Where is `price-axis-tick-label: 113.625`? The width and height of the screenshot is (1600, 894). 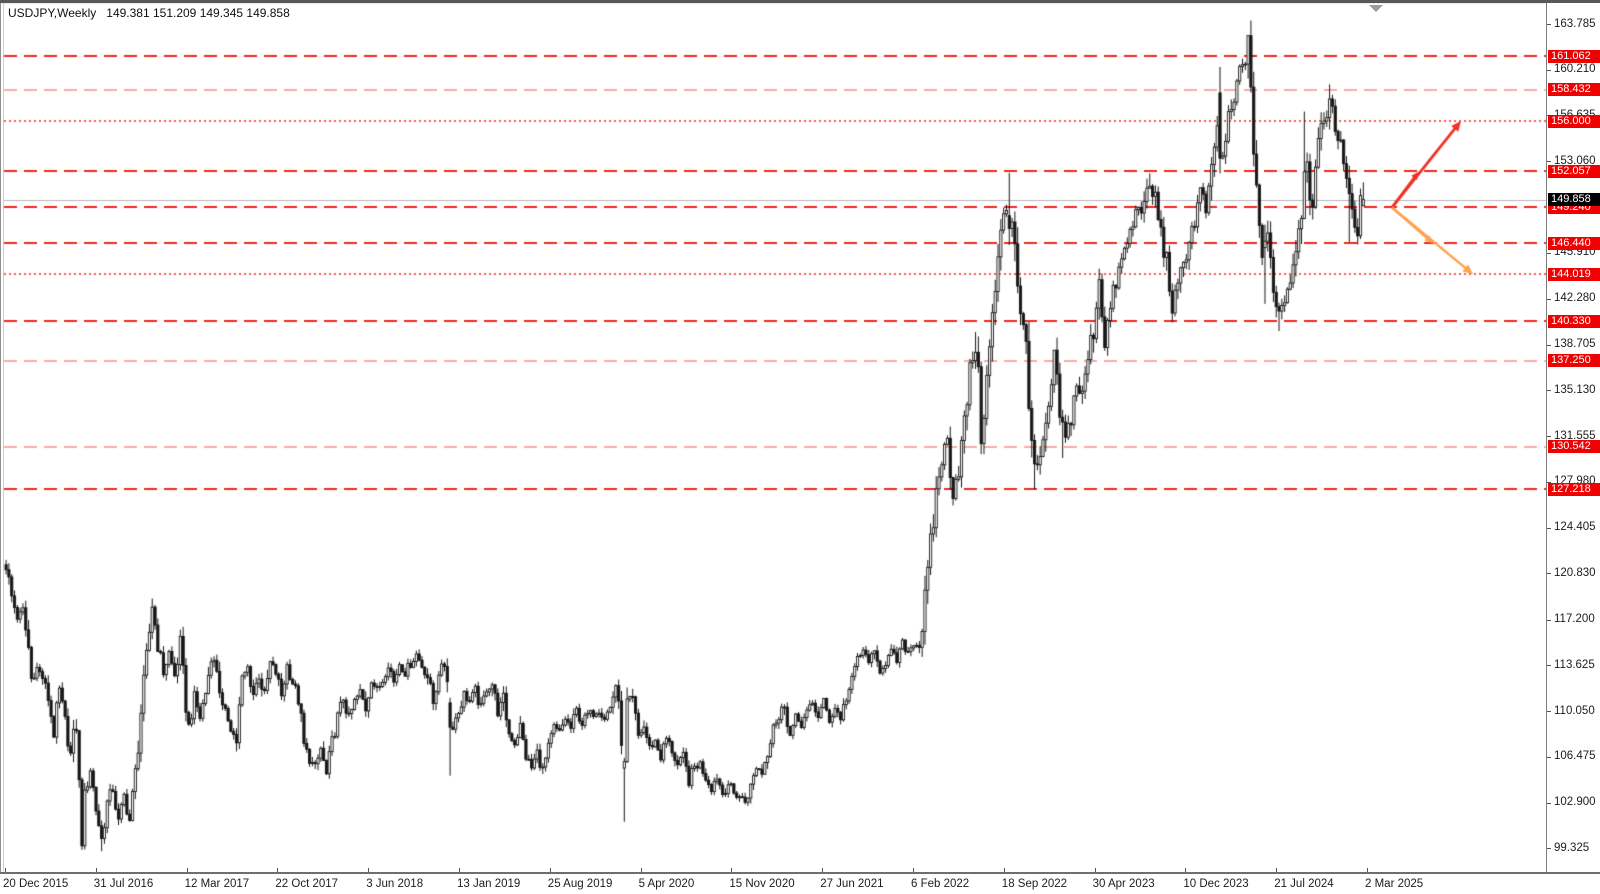
price-axis-tick-label: 113.625 is located at coordinates (1574, 664).